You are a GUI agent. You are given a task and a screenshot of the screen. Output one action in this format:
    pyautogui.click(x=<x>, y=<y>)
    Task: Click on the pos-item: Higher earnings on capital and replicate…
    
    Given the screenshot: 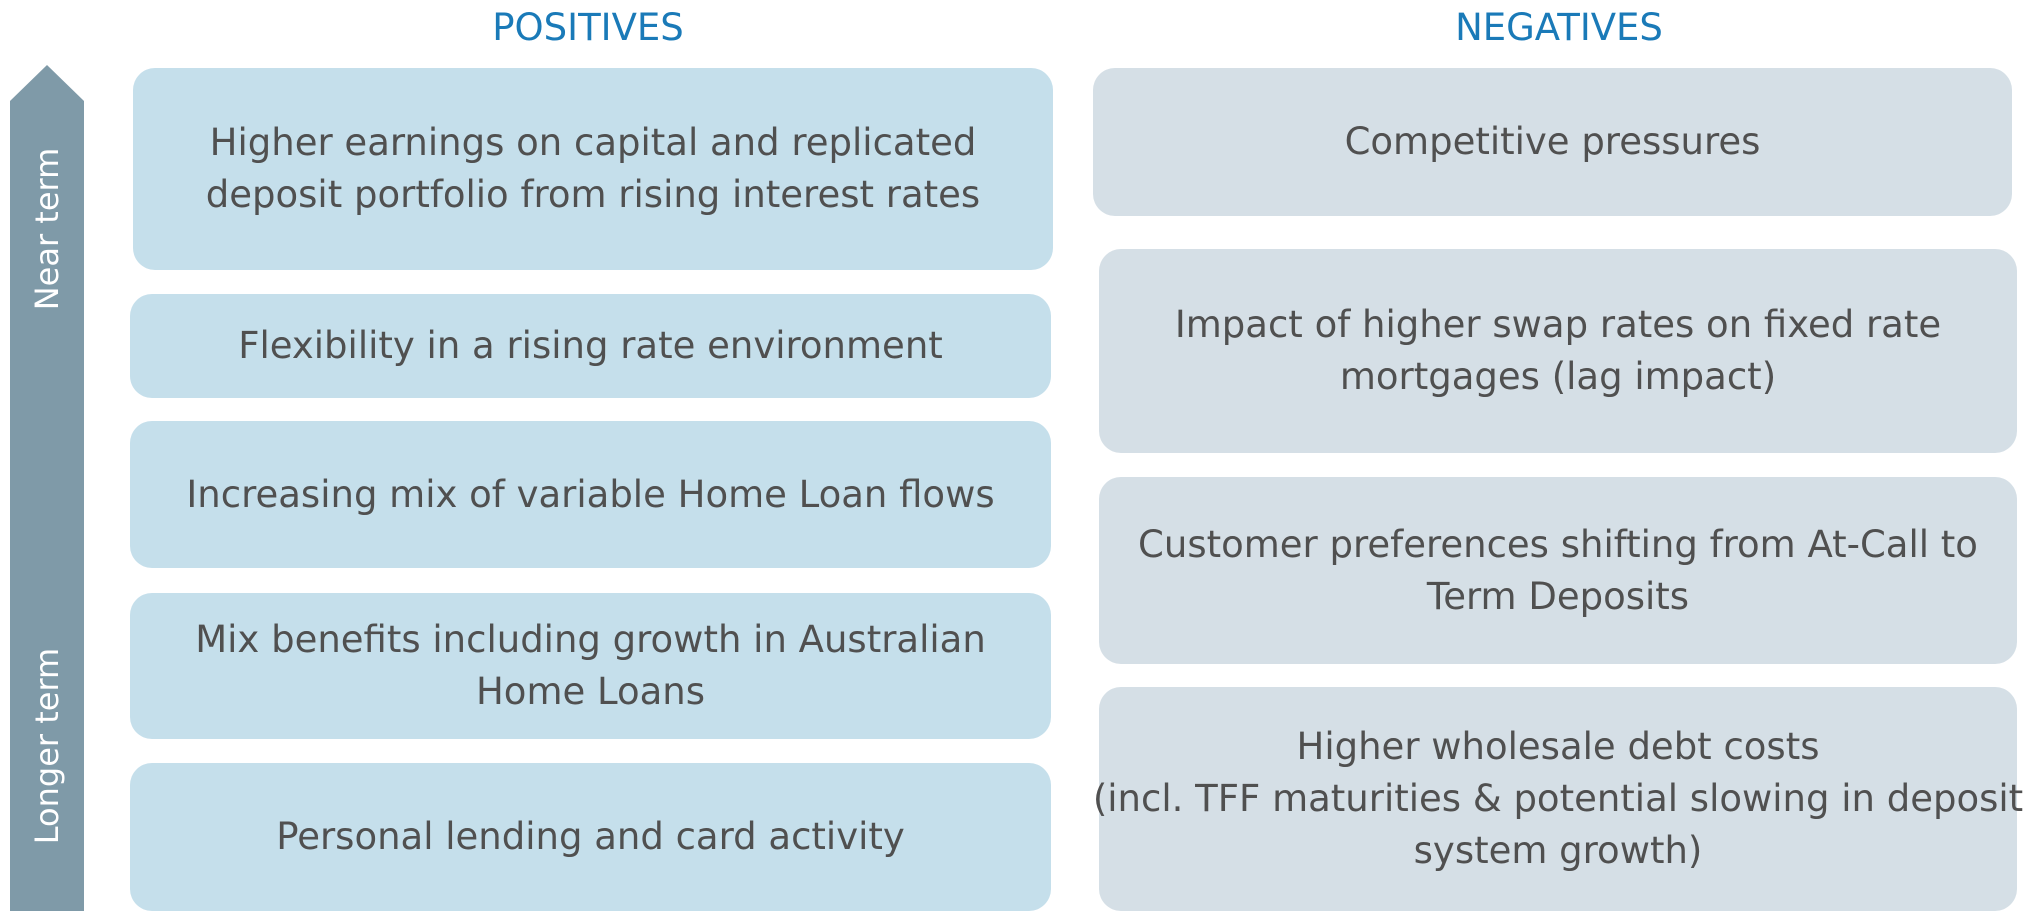 What is the action you would take?
    pyautogui.click(x=593, y=169)
    